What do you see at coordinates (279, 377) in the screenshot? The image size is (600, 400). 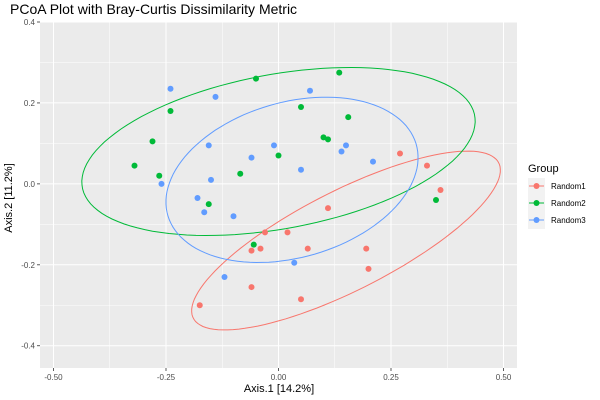 I see `x-tick-label: 0.00` at bounding box center [279, 377].